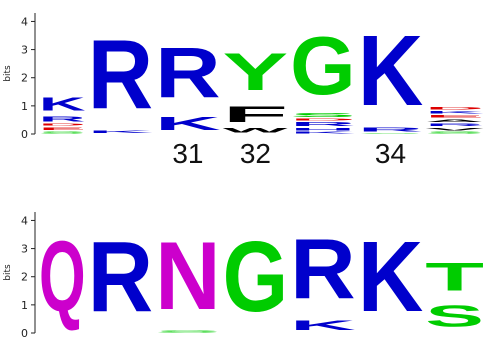 The height and width of the screenshot is (344, 489). I want to click on logo-letter-q: Q, so click(62, 276).